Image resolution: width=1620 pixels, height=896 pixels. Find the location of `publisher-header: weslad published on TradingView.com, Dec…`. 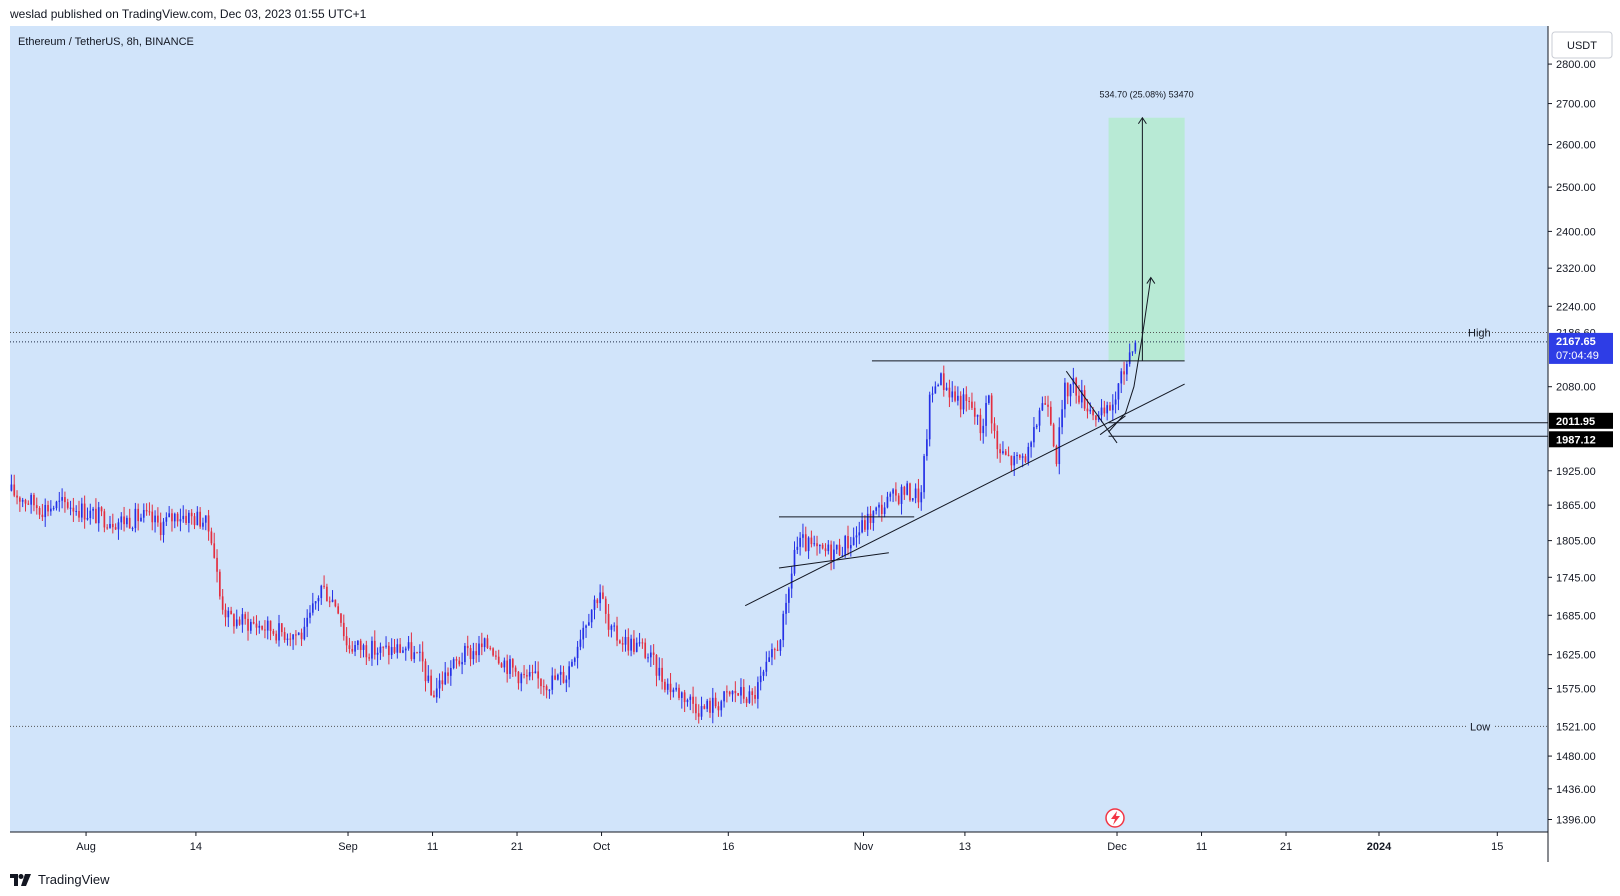

publisher-header: weslad published on TradingView.com, Dec… is located at coordinates (810, 13).